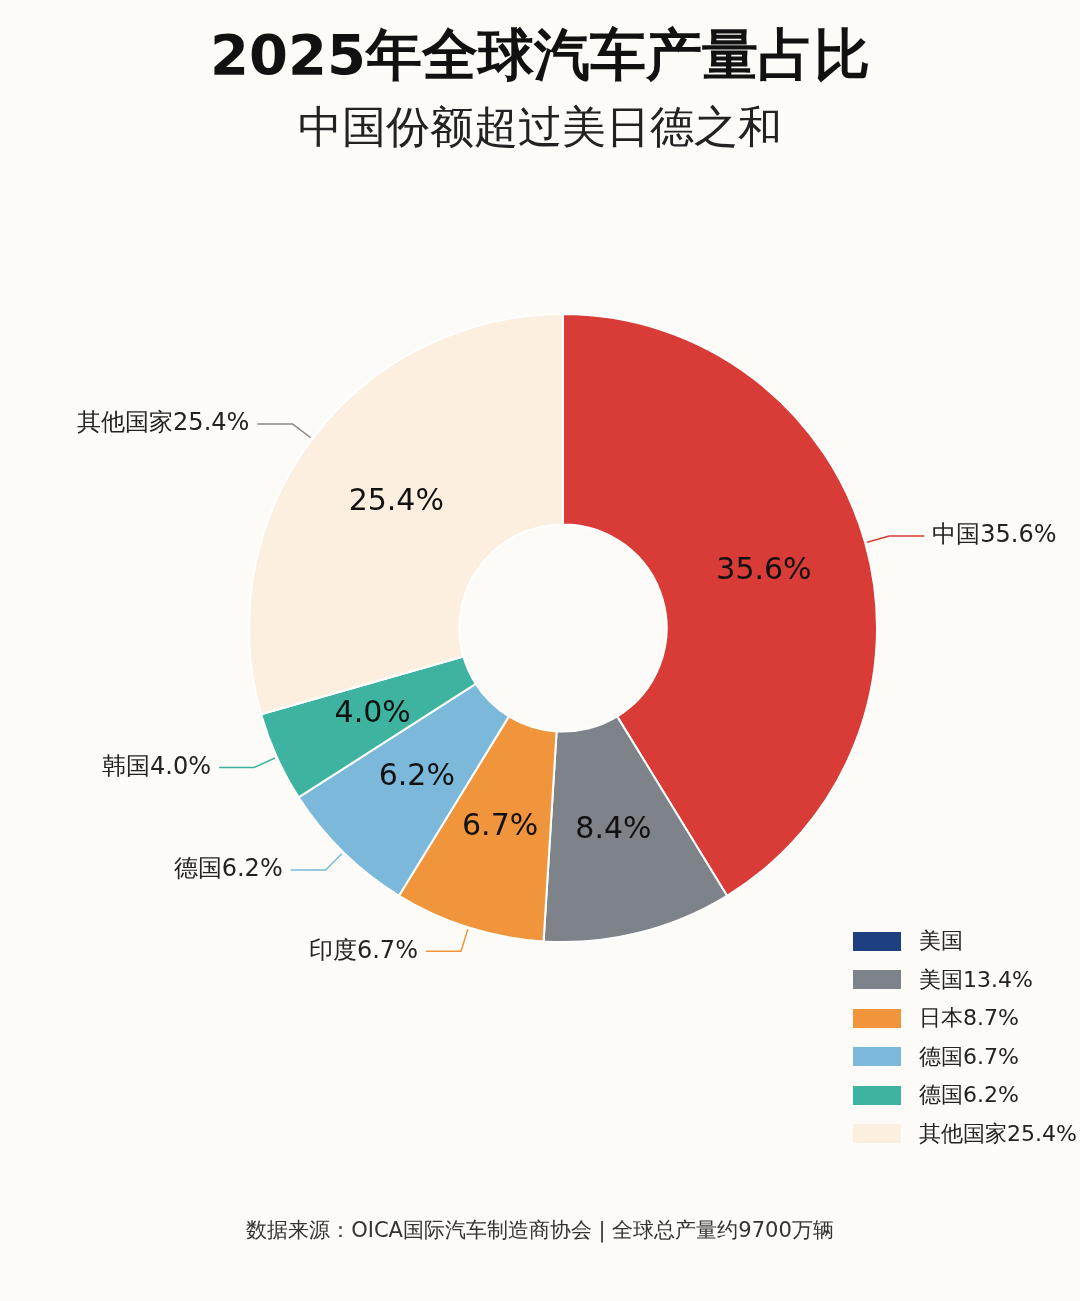 This screenshot has width=1080, height=1301. Describe the element at coordinates (500, 824) in the screenshot. I see `data-label: 6.7%` at that location.